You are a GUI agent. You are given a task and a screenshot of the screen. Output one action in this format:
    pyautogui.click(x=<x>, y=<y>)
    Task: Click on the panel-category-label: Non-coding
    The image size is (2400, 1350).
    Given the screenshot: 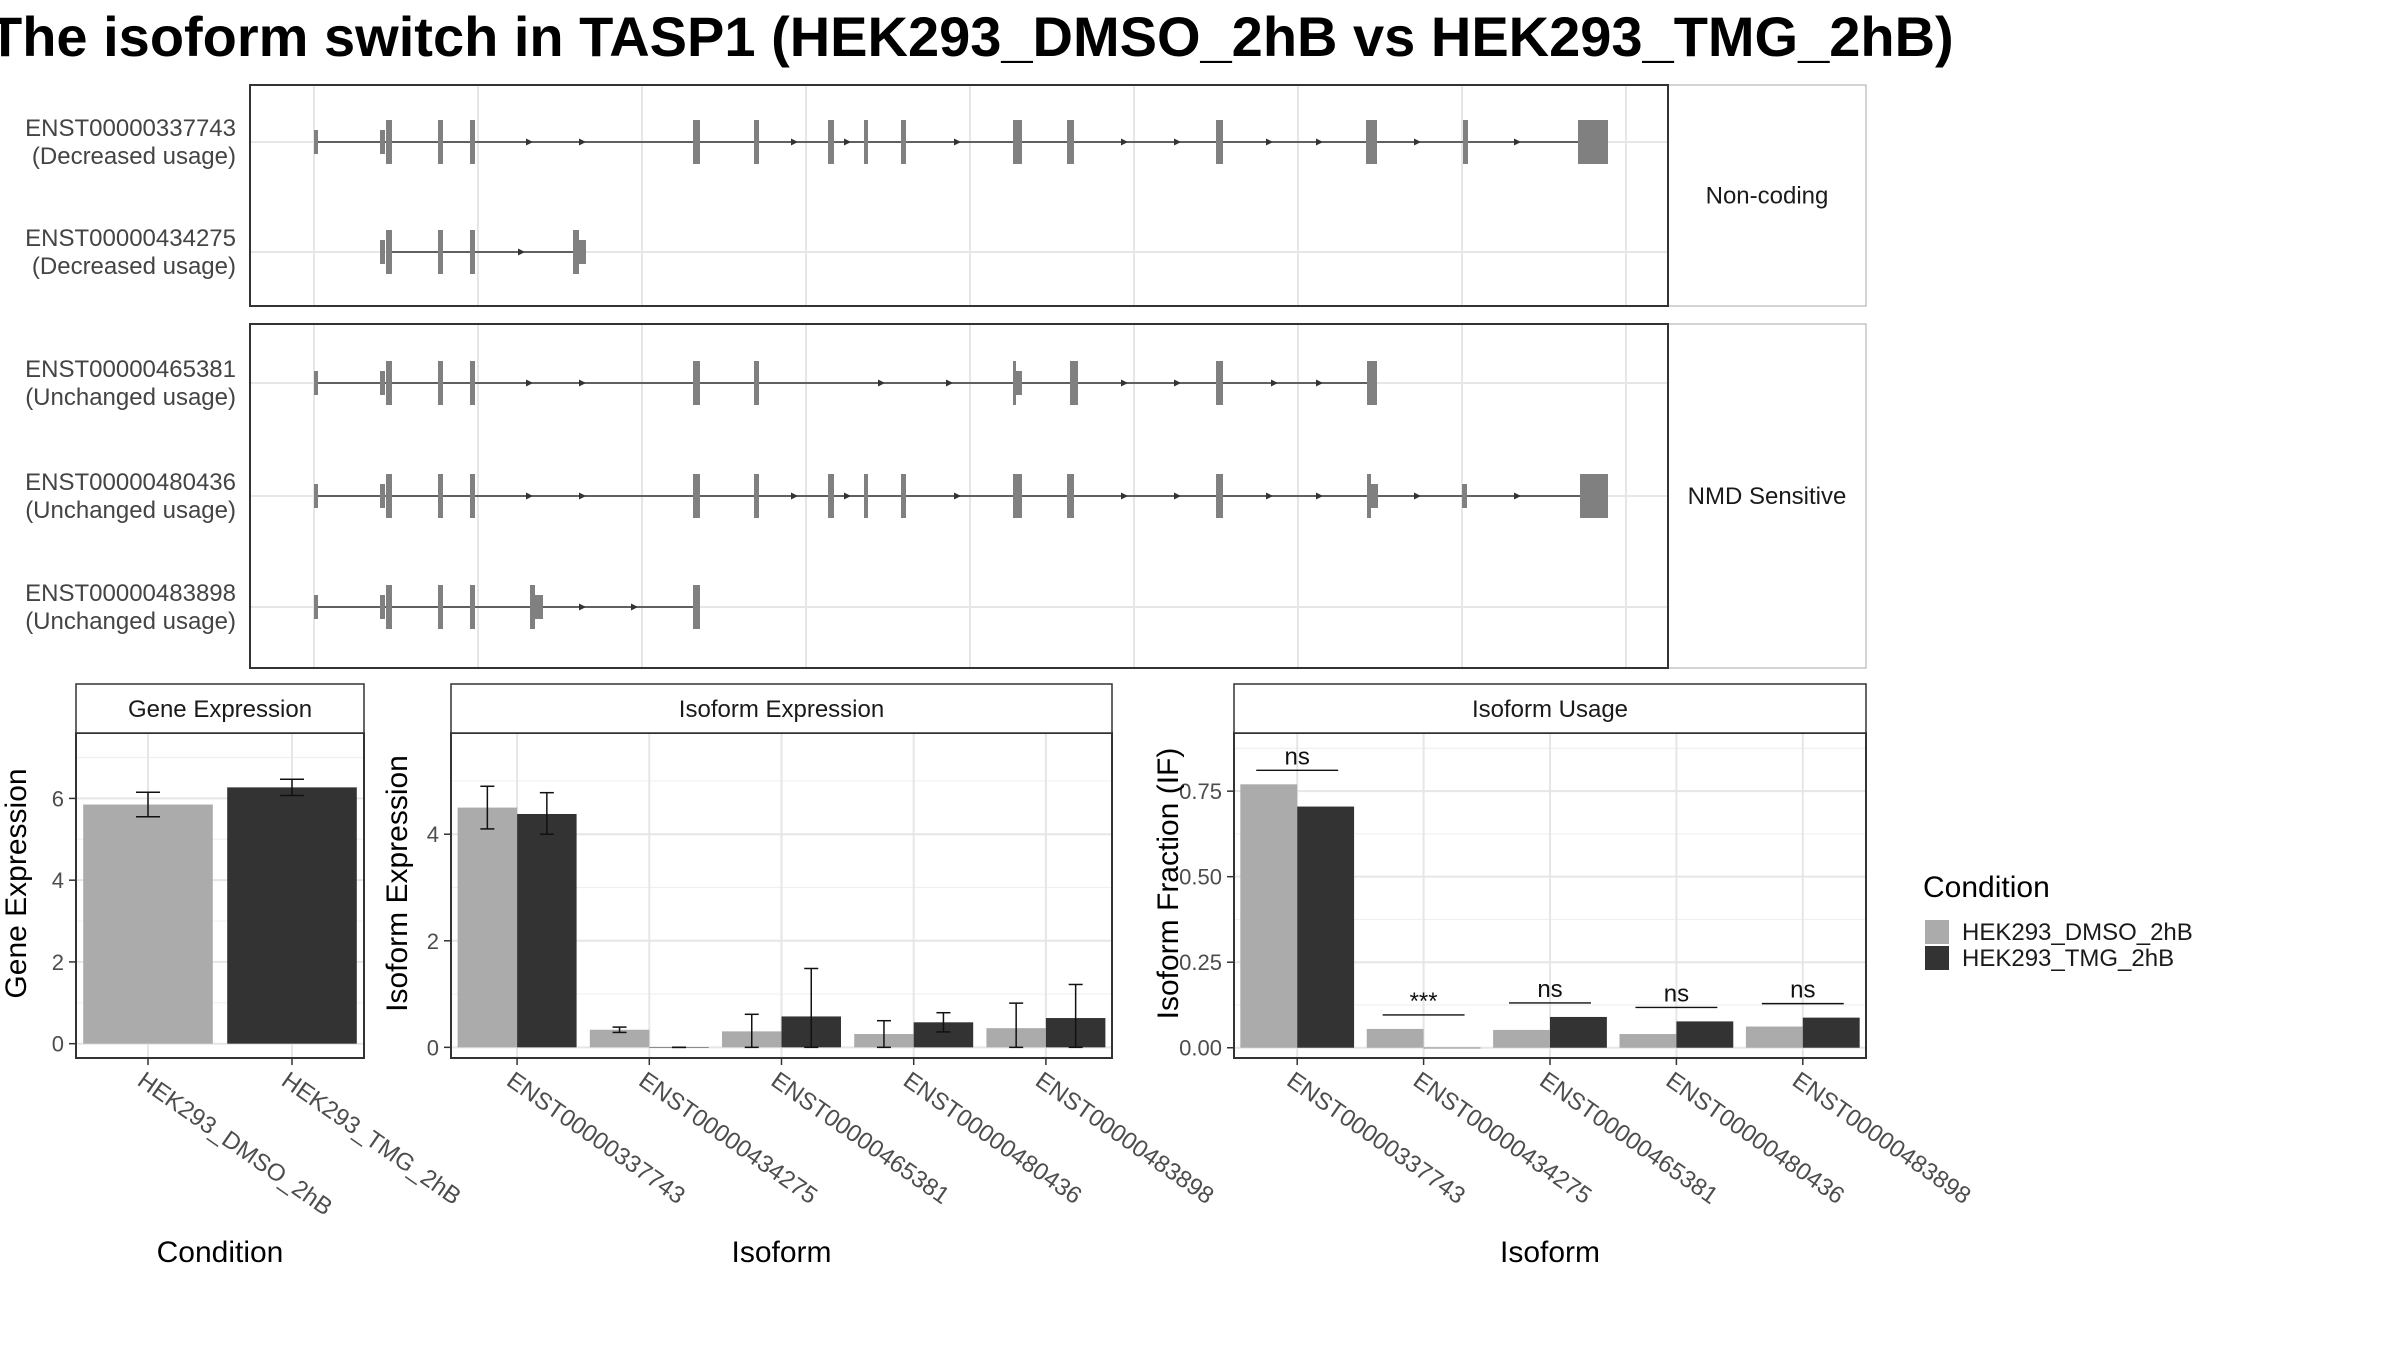 What is the action you would take?
    pyautogui.click(x=1767, y=196)
    